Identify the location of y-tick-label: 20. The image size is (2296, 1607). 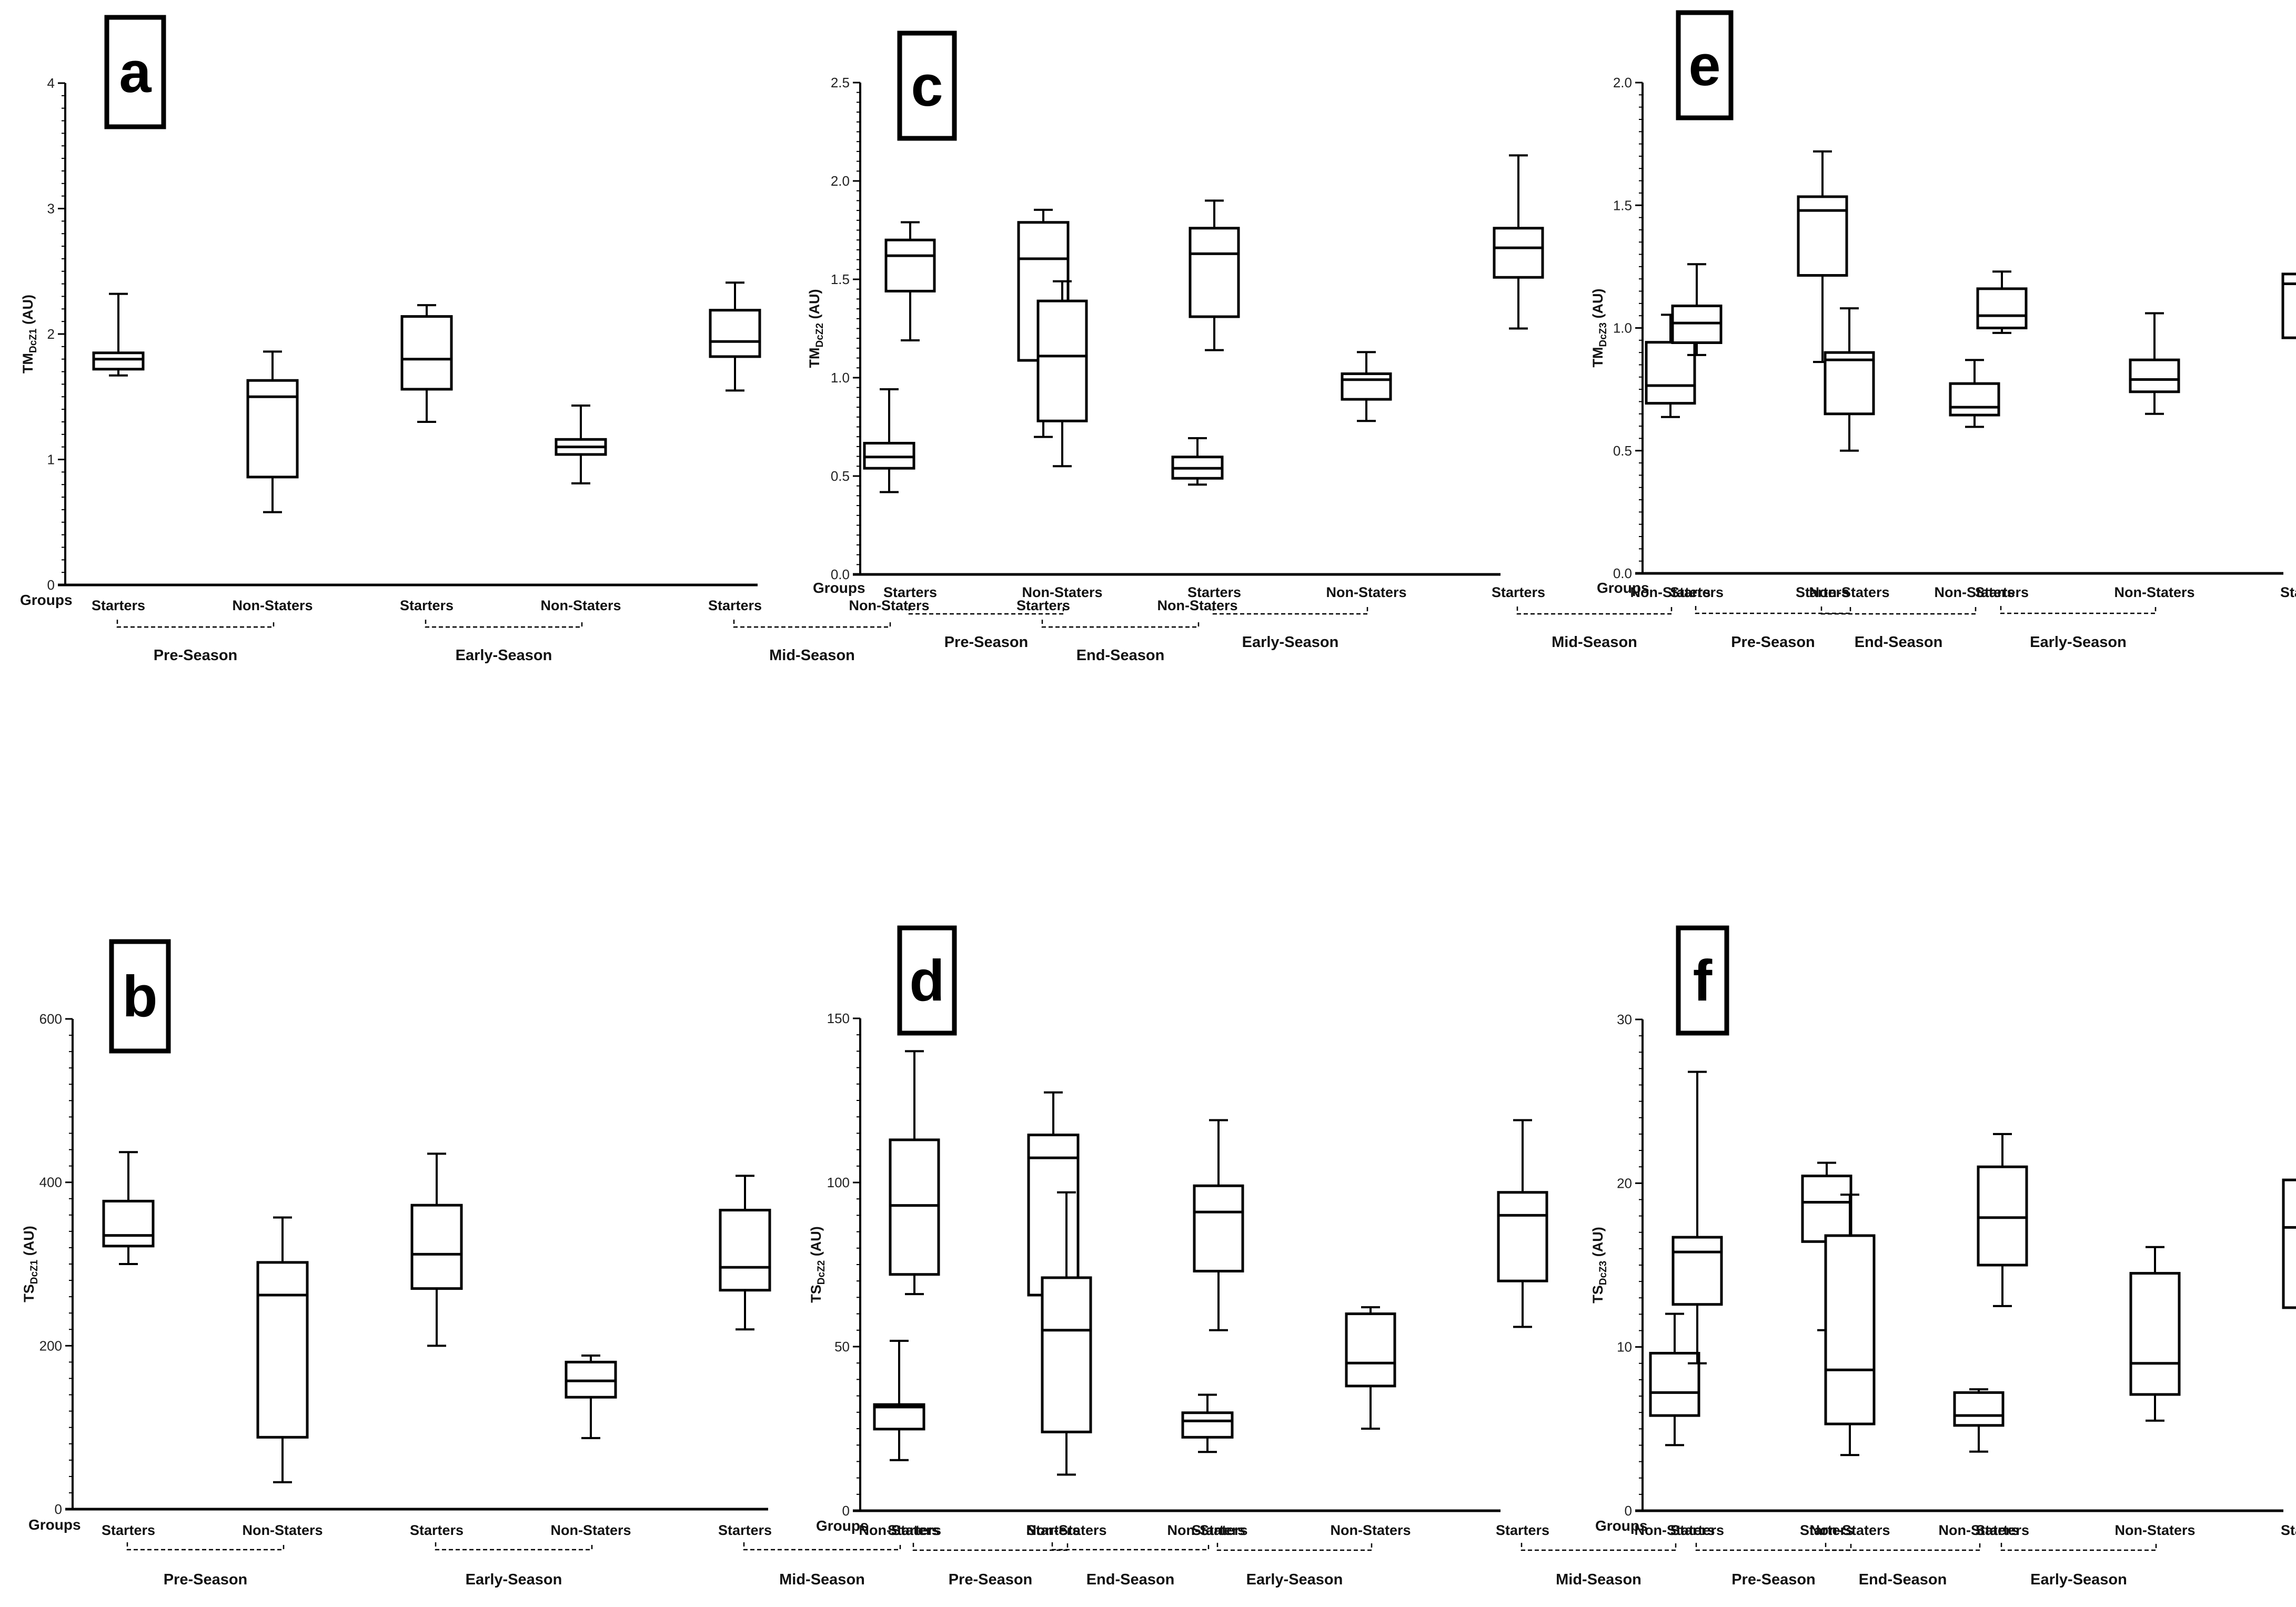
(1624, 1183).